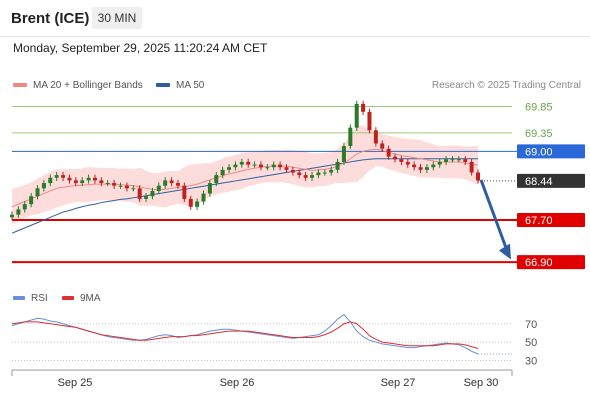 This screenshot has height=400, width=590. Describe the element at coordinates (551, 180) in the screenshot. I see `last-price-tag` at that location.